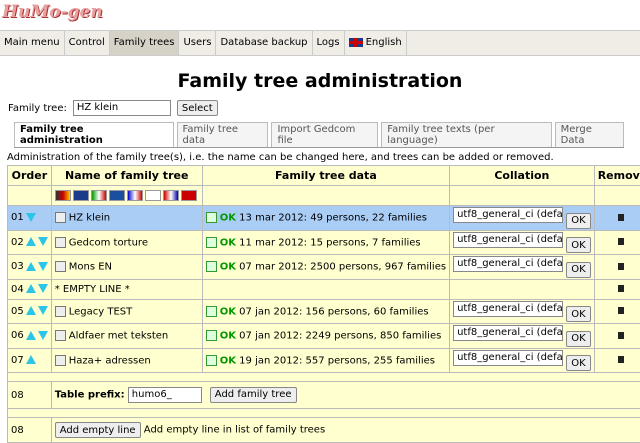 This screenshot has height=443, width=640. What do you see at coordinates (522, 176) in the screenshot?
I see `column-header: Collation` at bounding box center [522, 176].